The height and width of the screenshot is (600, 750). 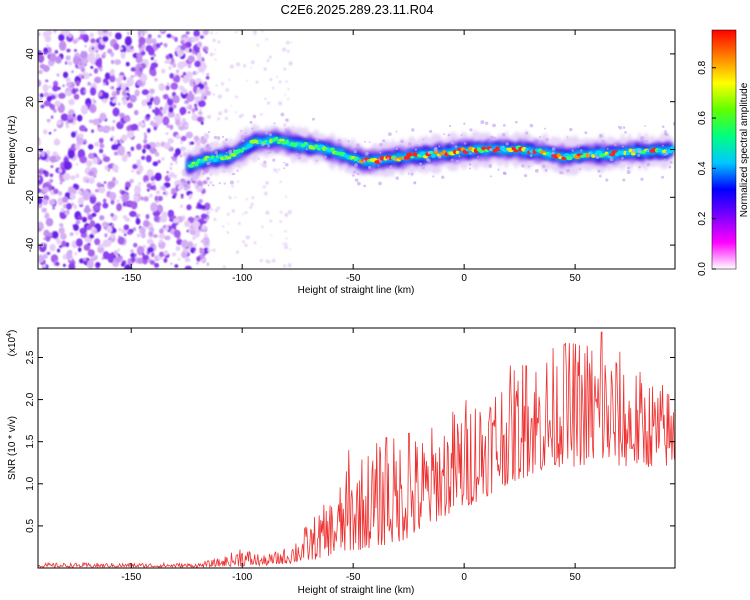 What do you see at coordinates (131, 278) in the screenshot?
I see `x-tick-label: -150` at bounding box center [131, 278].